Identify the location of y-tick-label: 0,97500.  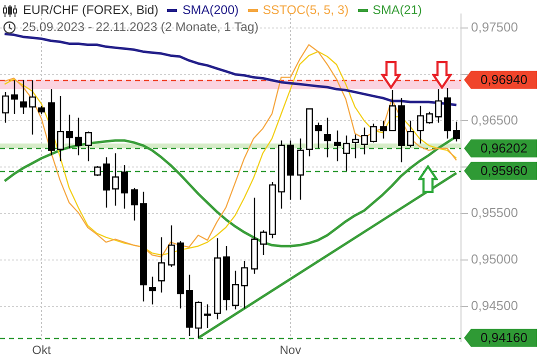
(494, 27).